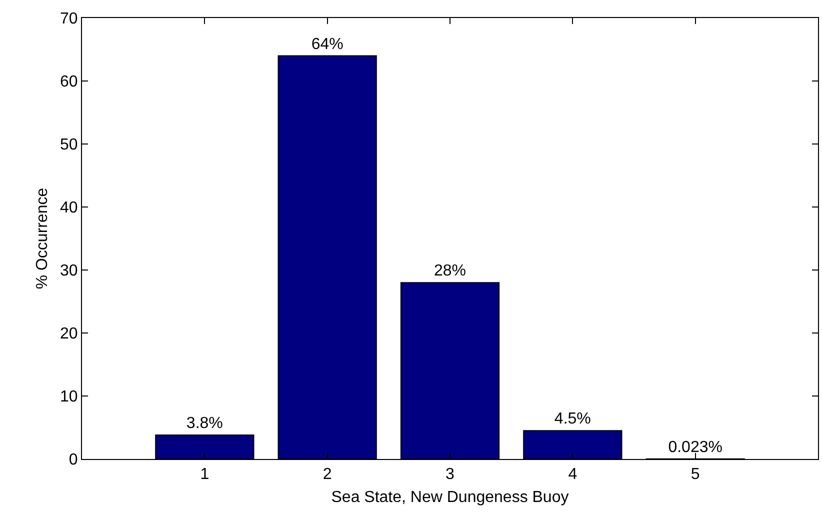 The width and height of the screenshot is (822, 525). What do you see at coordinates (327, 475) in the screenshot?
I see `x-tick-label: 2` at bounding box center [327, 475].